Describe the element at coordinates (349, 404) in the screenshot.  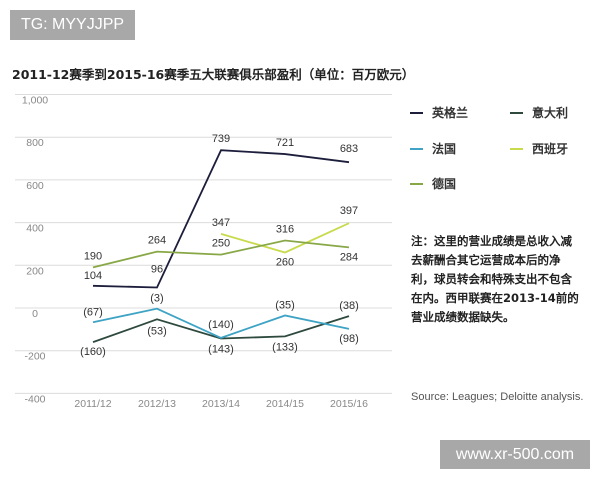
I see `x-tick-label: 2015/16` at that location.